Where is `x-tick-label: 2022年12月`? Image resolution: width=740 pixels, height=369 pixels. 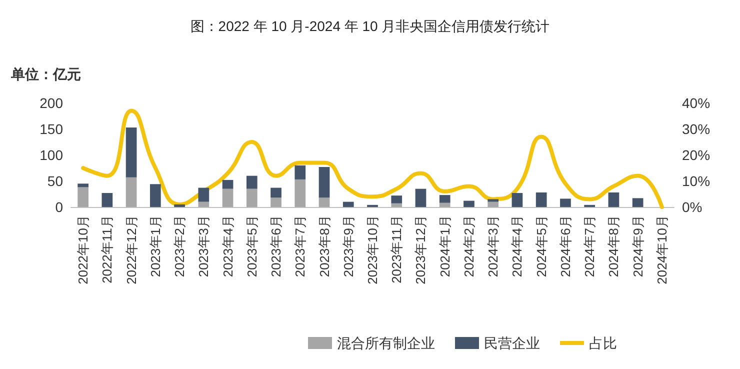
x-tick-label: 2022年12月 is located at coordinates (131, 249).